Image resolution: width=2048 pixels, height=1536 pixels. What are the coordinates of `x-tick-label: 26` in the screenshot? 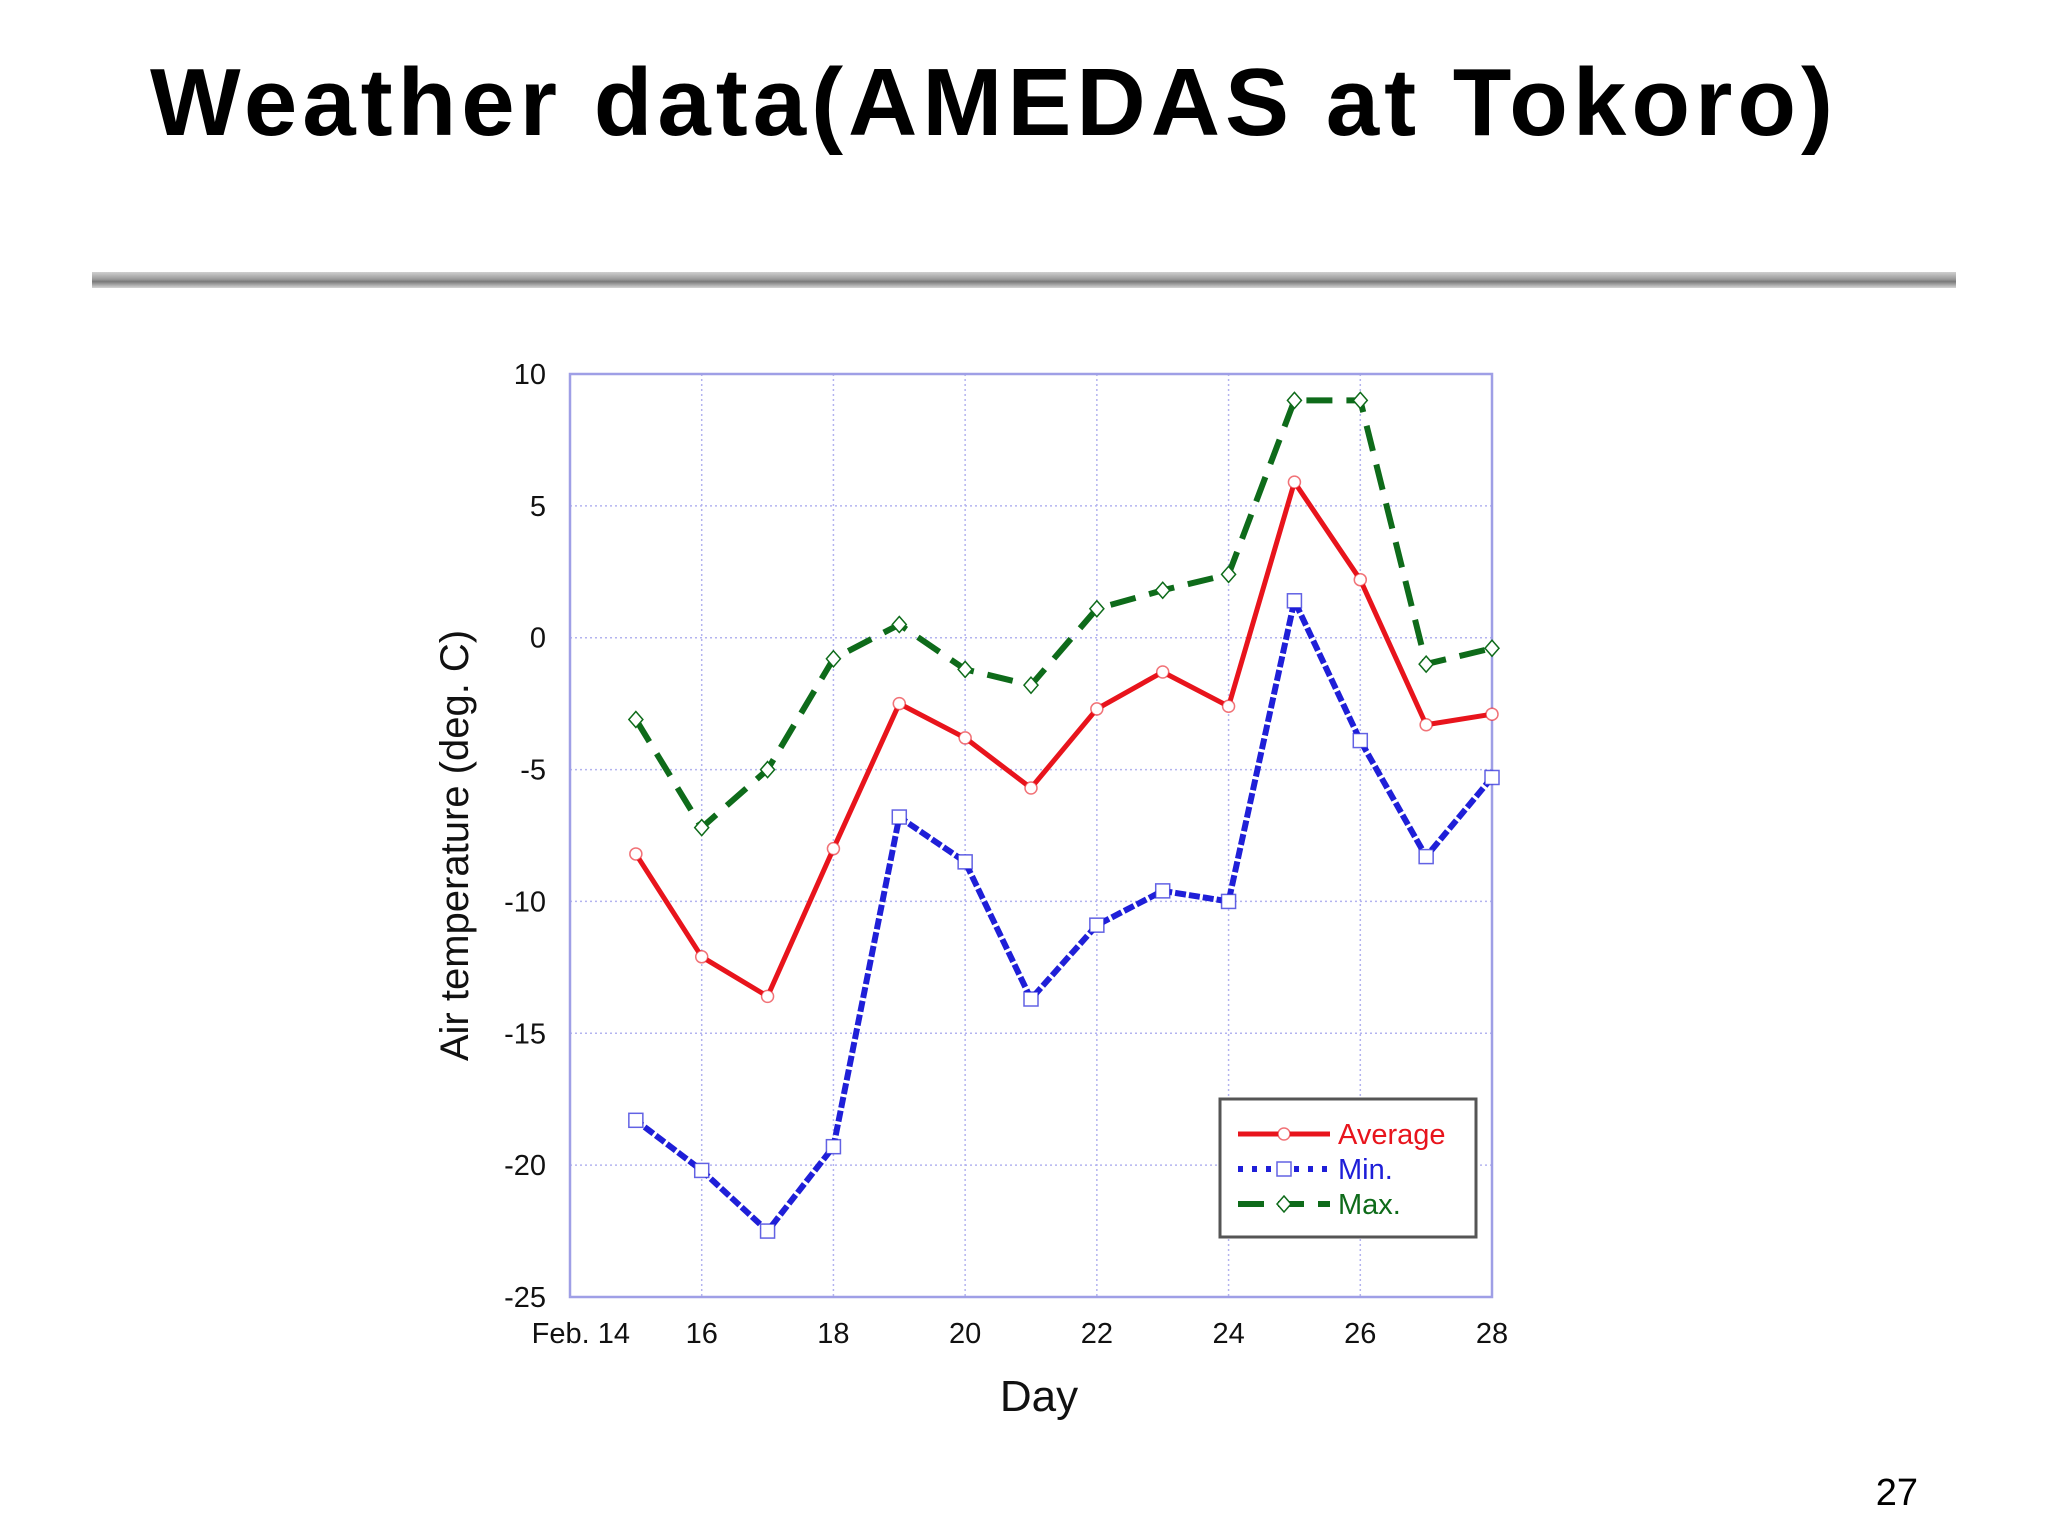 It's located at (1360, 1334).